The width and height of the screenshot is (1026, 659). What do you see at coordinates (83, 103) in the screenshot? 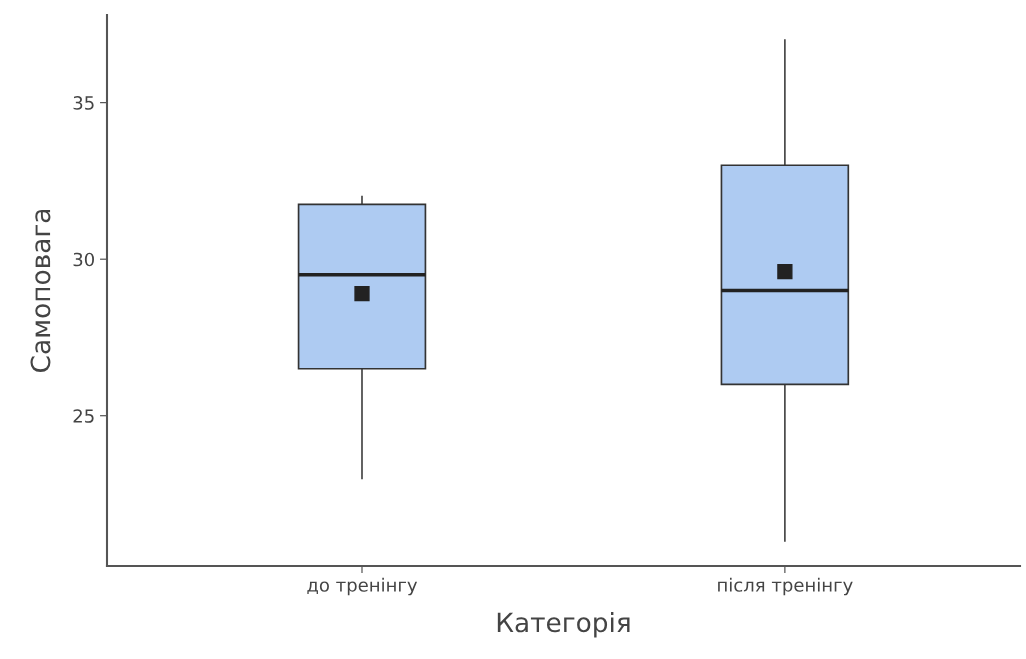
I see `y-tick-label: 35` at bounding box center [83, 103].